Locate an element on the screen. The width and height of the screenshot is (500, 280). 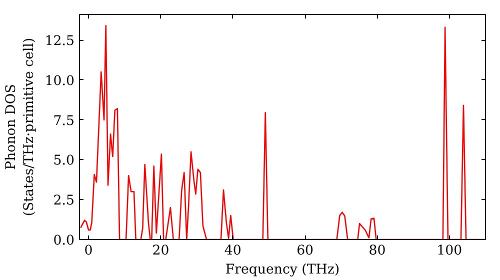
y-tick-label: 10.0 is located at coordinates (59, 81).